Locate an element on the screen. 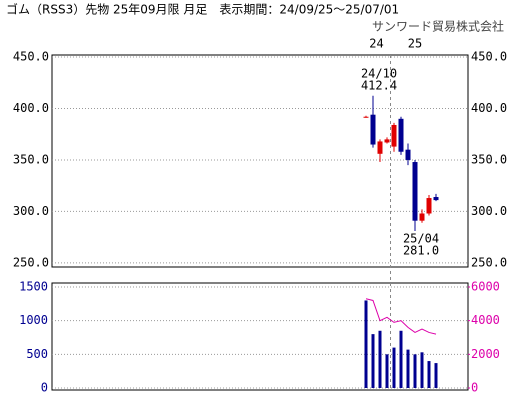  chart-source: サンワード貿易株式会社 is located at coordinates (438, 26).